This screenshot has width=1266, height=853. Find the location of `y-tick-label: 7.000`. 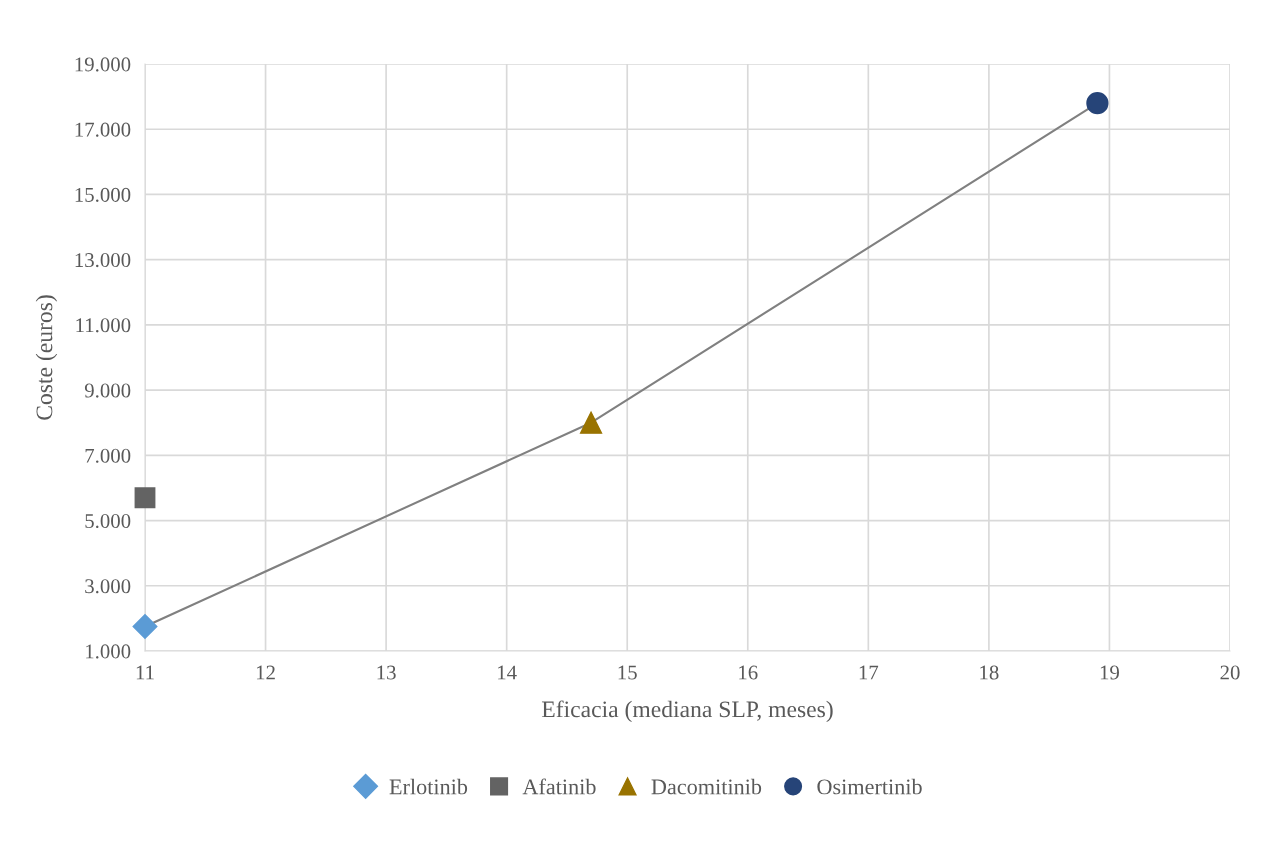

y-tick-label: 7.000 is located at coordinates (108, 455).